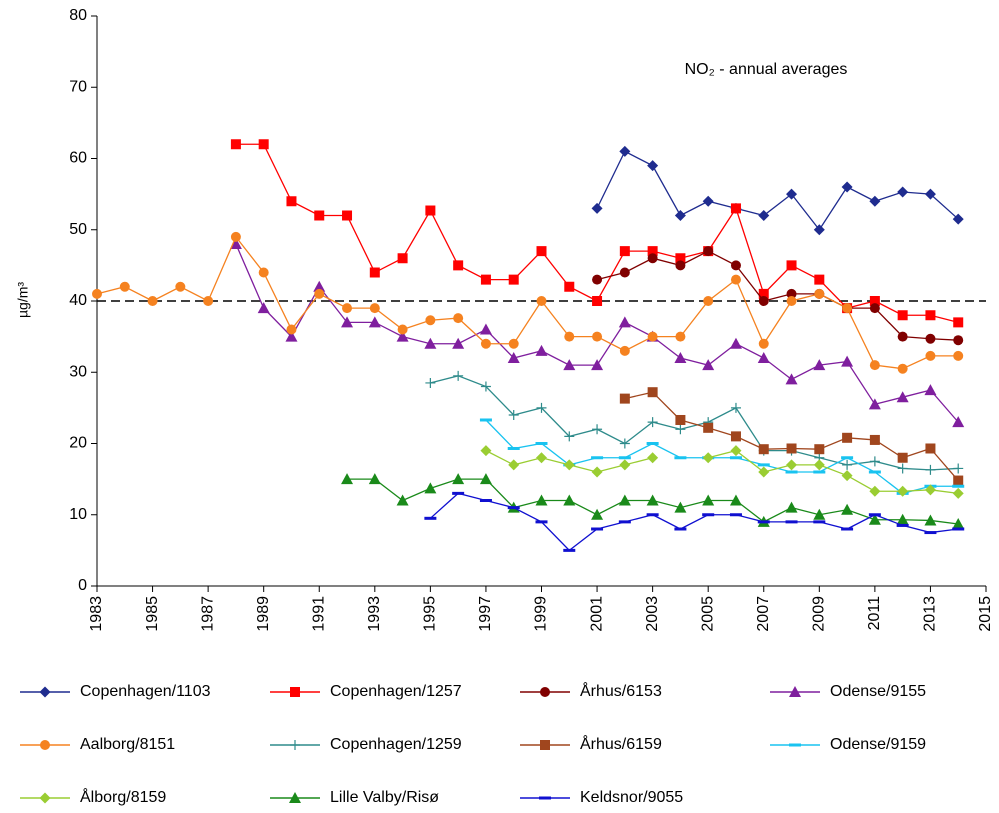 The width and height of the screenshot is (999, 813). What do you see at coordinates (318, 614) in the screenshot?
I see `x-tick-label: 1991` at bounding box center [318, 614].